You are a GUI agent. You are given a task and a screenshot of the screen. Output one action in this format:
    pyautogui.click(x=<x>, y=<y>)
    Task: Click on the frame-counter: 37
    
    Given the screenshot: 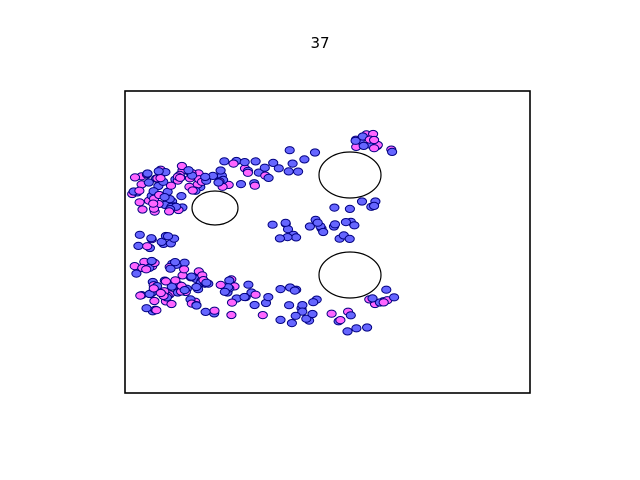 What is the action you would take?
    pyautogui.click(x=320, y=43)
    